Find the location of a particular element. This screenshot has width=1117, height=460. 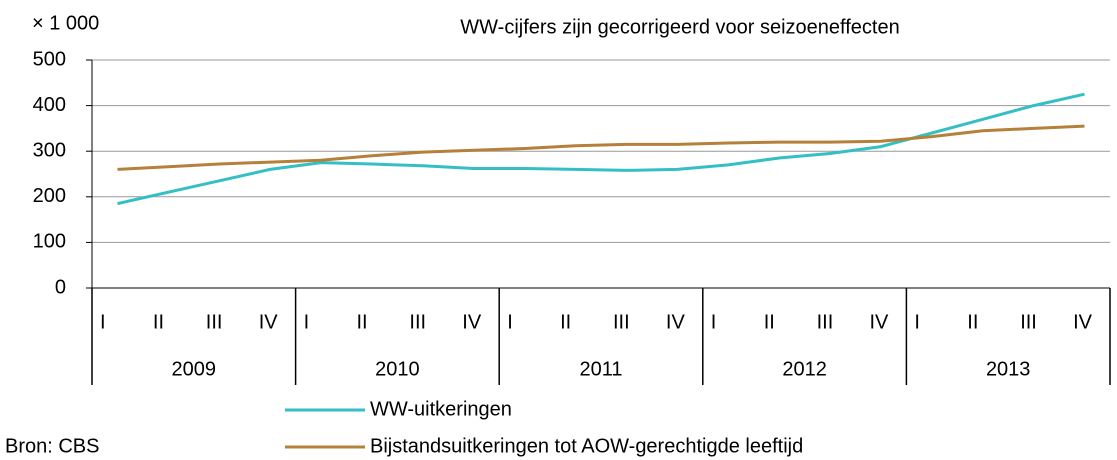

unit-label: × 1 000 is located at coordinates (65, 23).